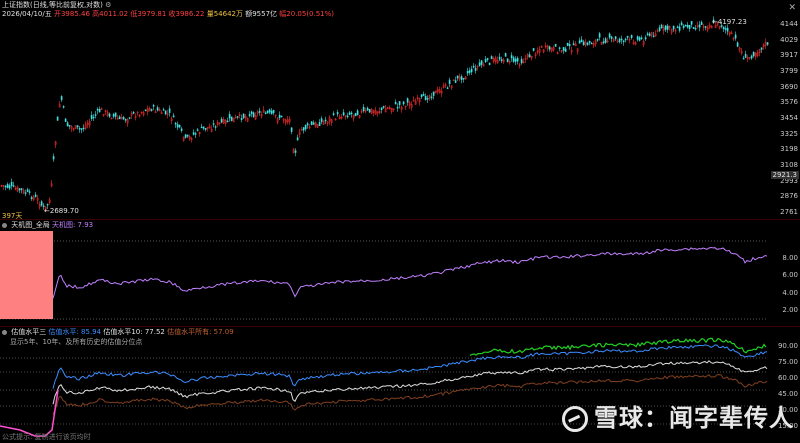  Describe the element at coordinates (790, 292) in the screenshot. I see `axis-tick-label: 4.00` at that location.